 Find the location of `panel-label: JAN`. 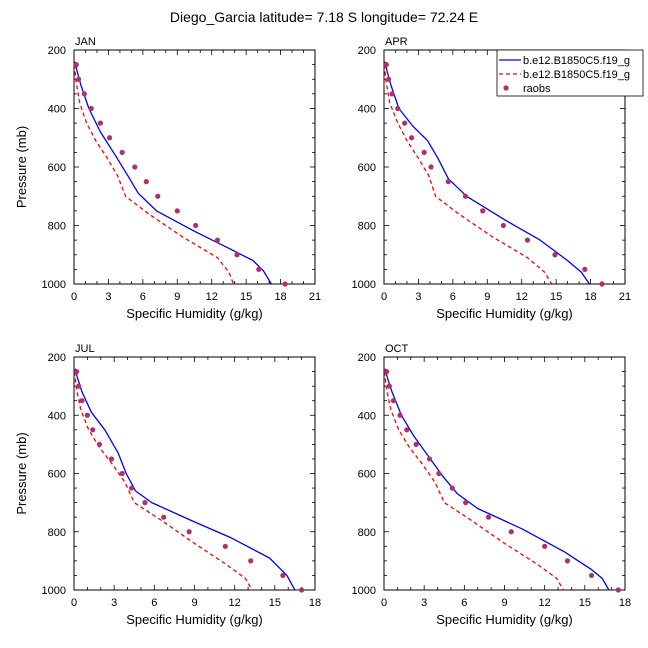

panel-label: JAN is located at coordinates (85, 42).